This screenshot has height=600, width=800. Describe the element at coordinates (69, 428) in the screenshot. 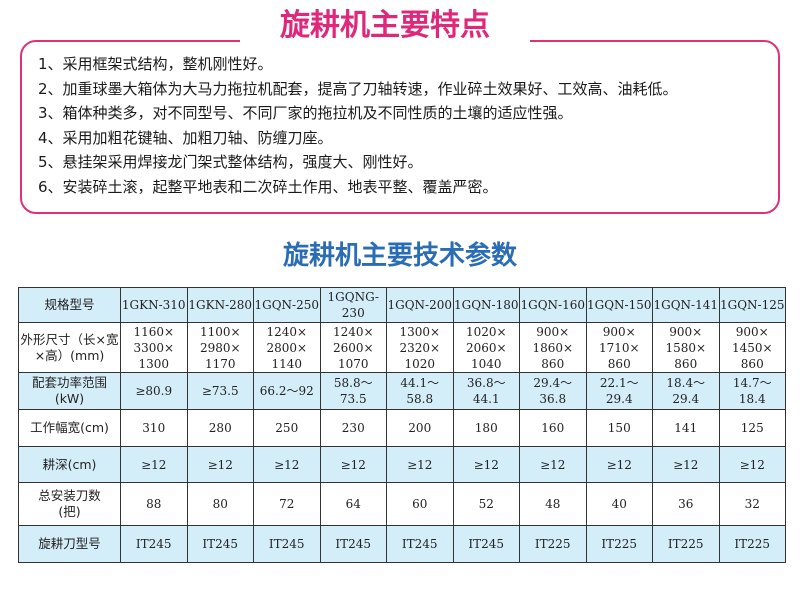

I see `row-label: 工作幅宽(cm)` at that location.